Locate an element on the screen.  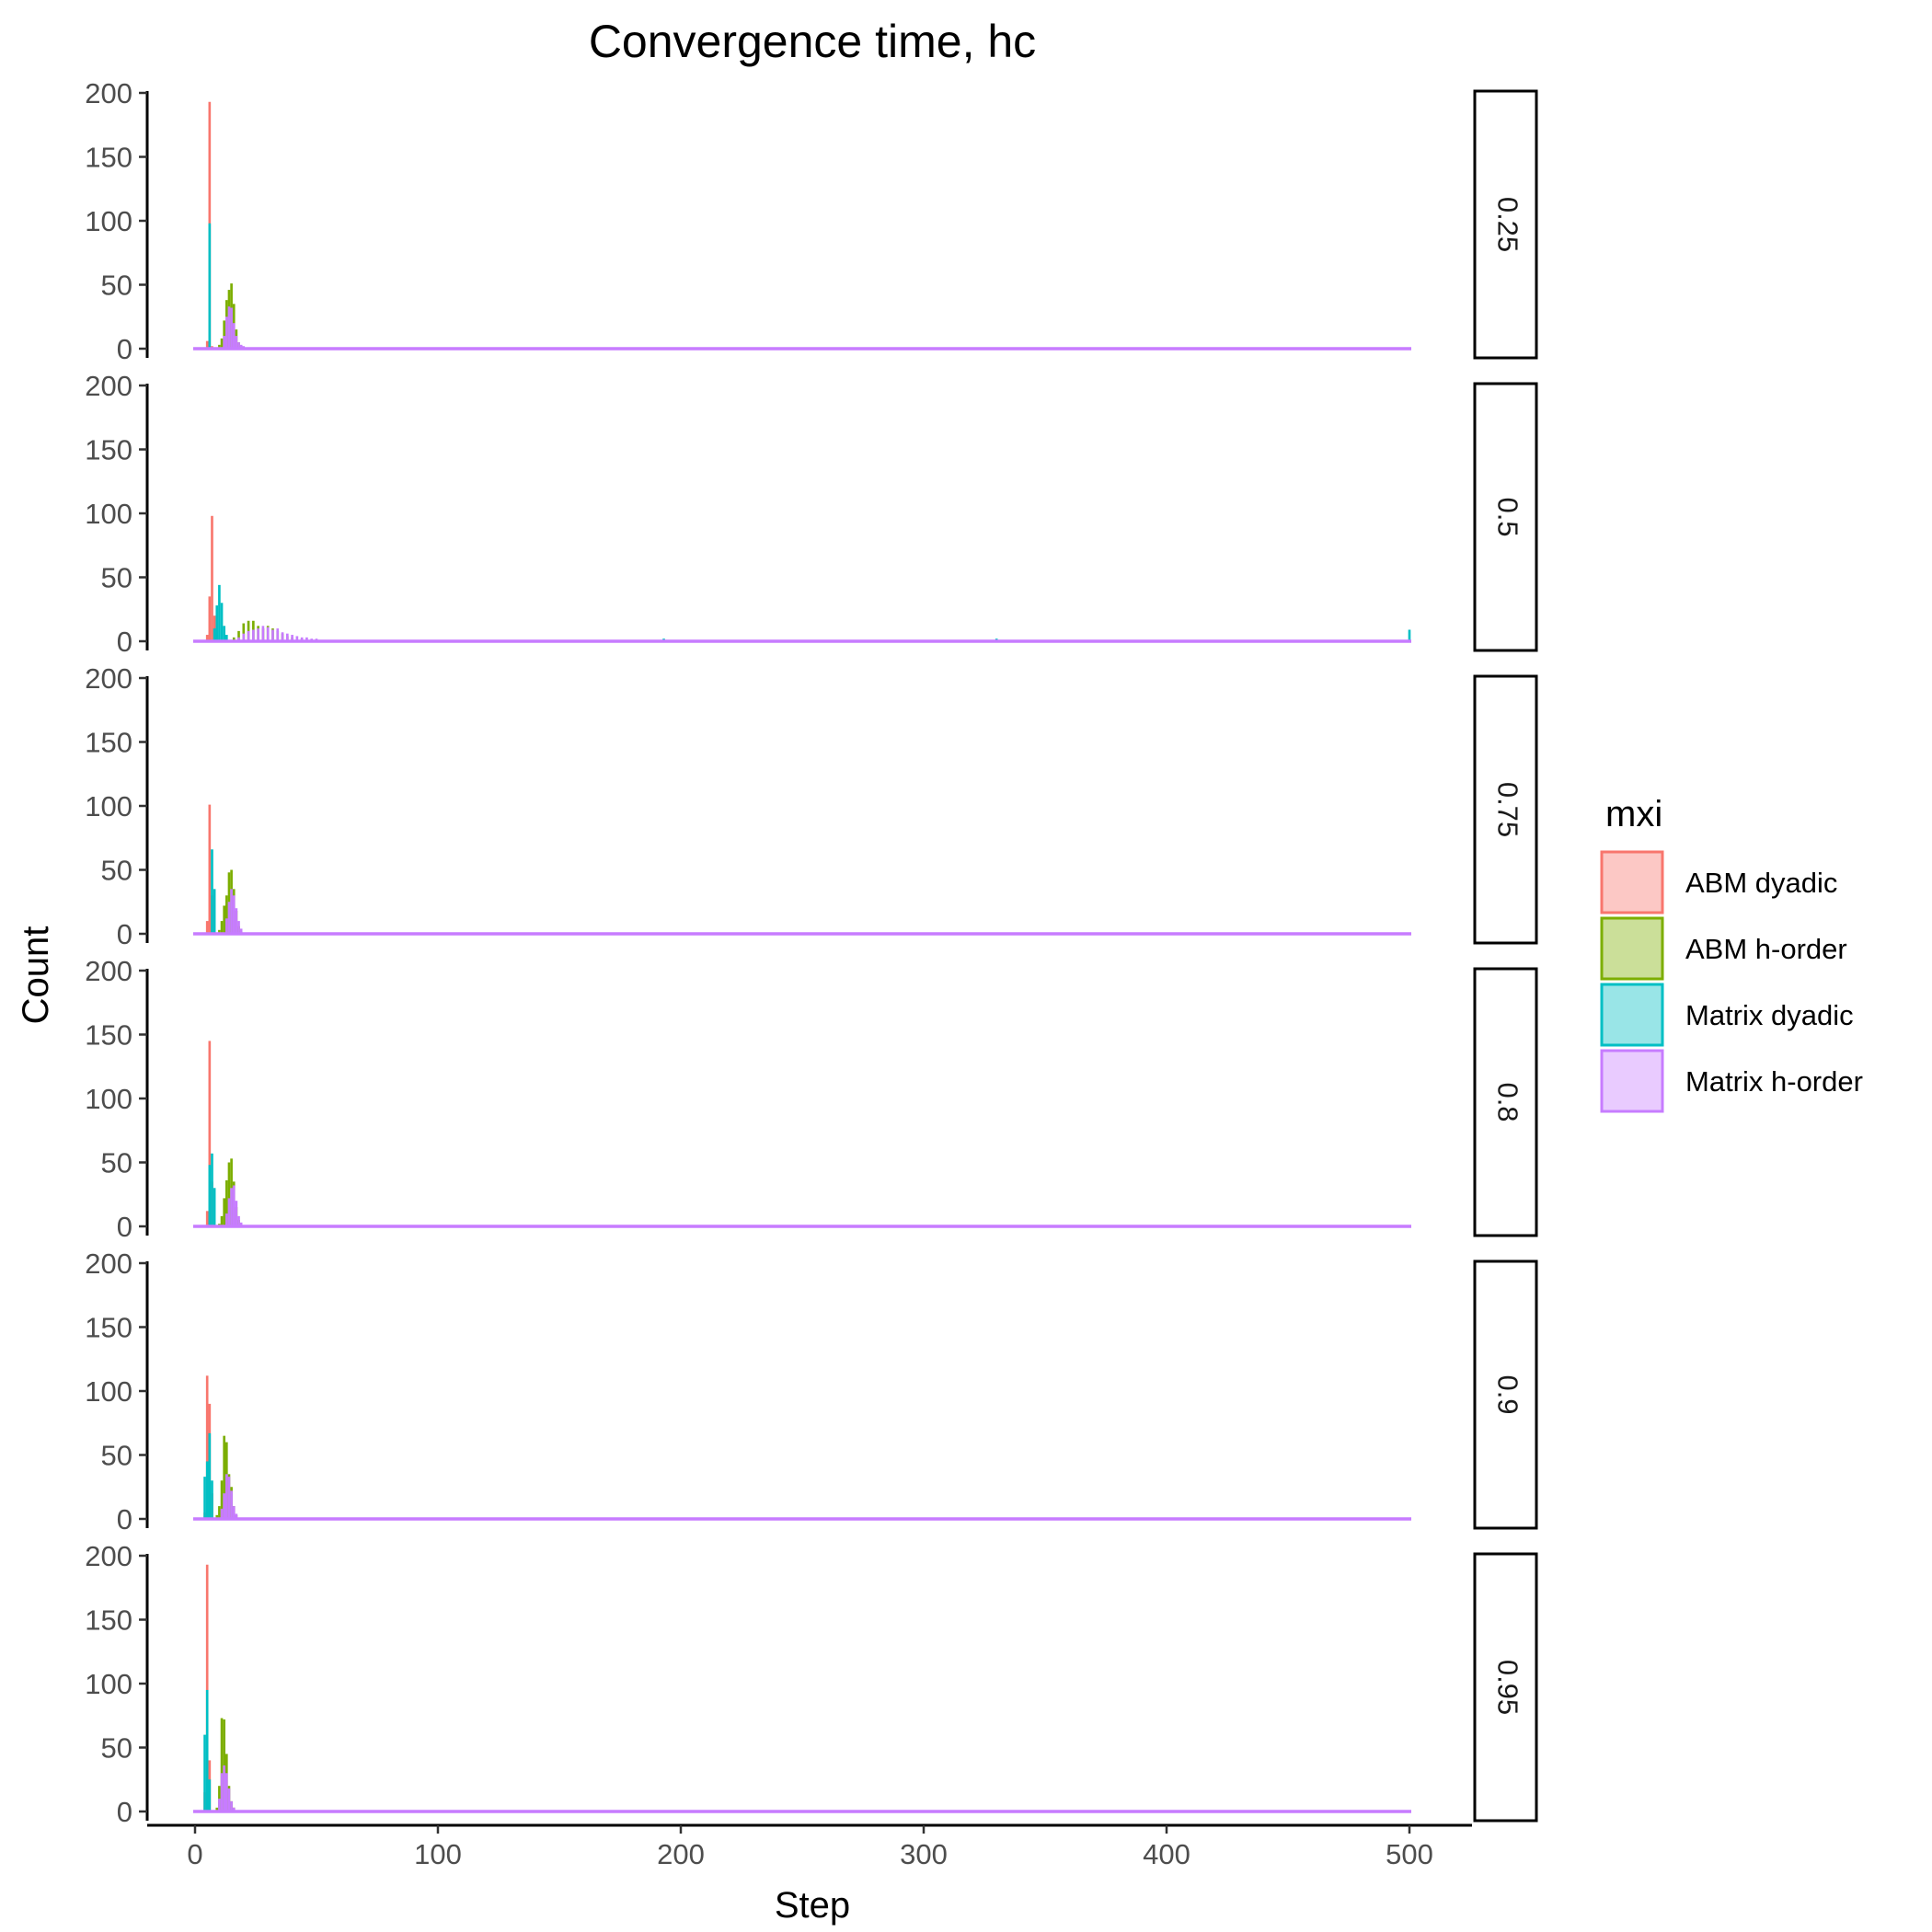
x-tick-label: 300 is located at coordinates (924, 1854).